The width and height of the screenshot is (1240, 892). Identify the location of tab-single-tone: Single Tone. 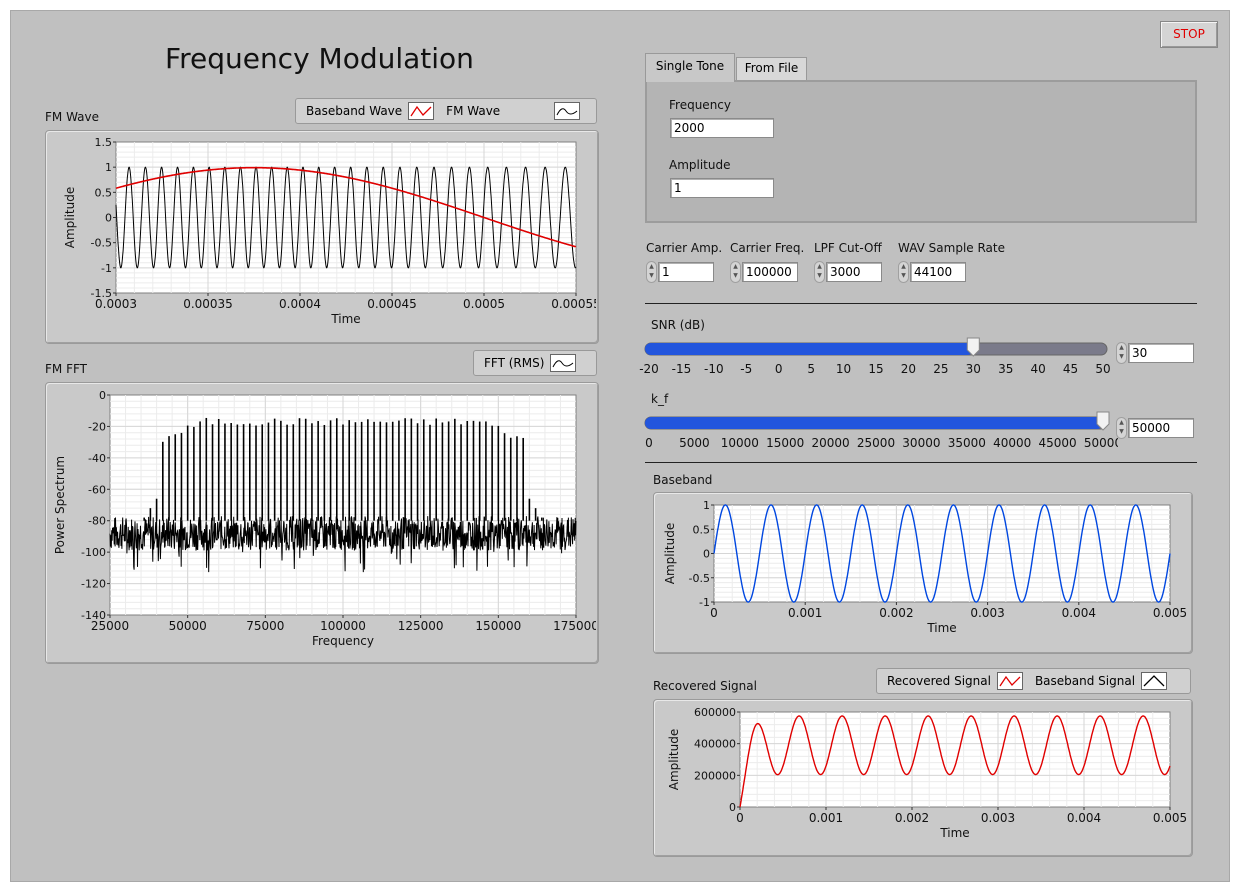
(690, 67).